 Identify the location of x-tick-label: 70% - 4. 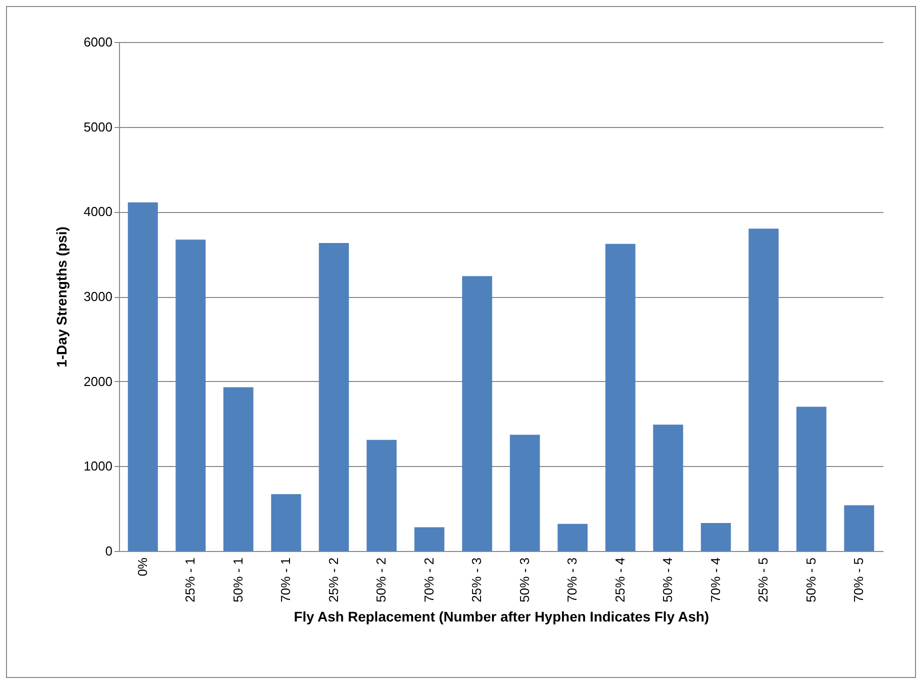
(715, 580).